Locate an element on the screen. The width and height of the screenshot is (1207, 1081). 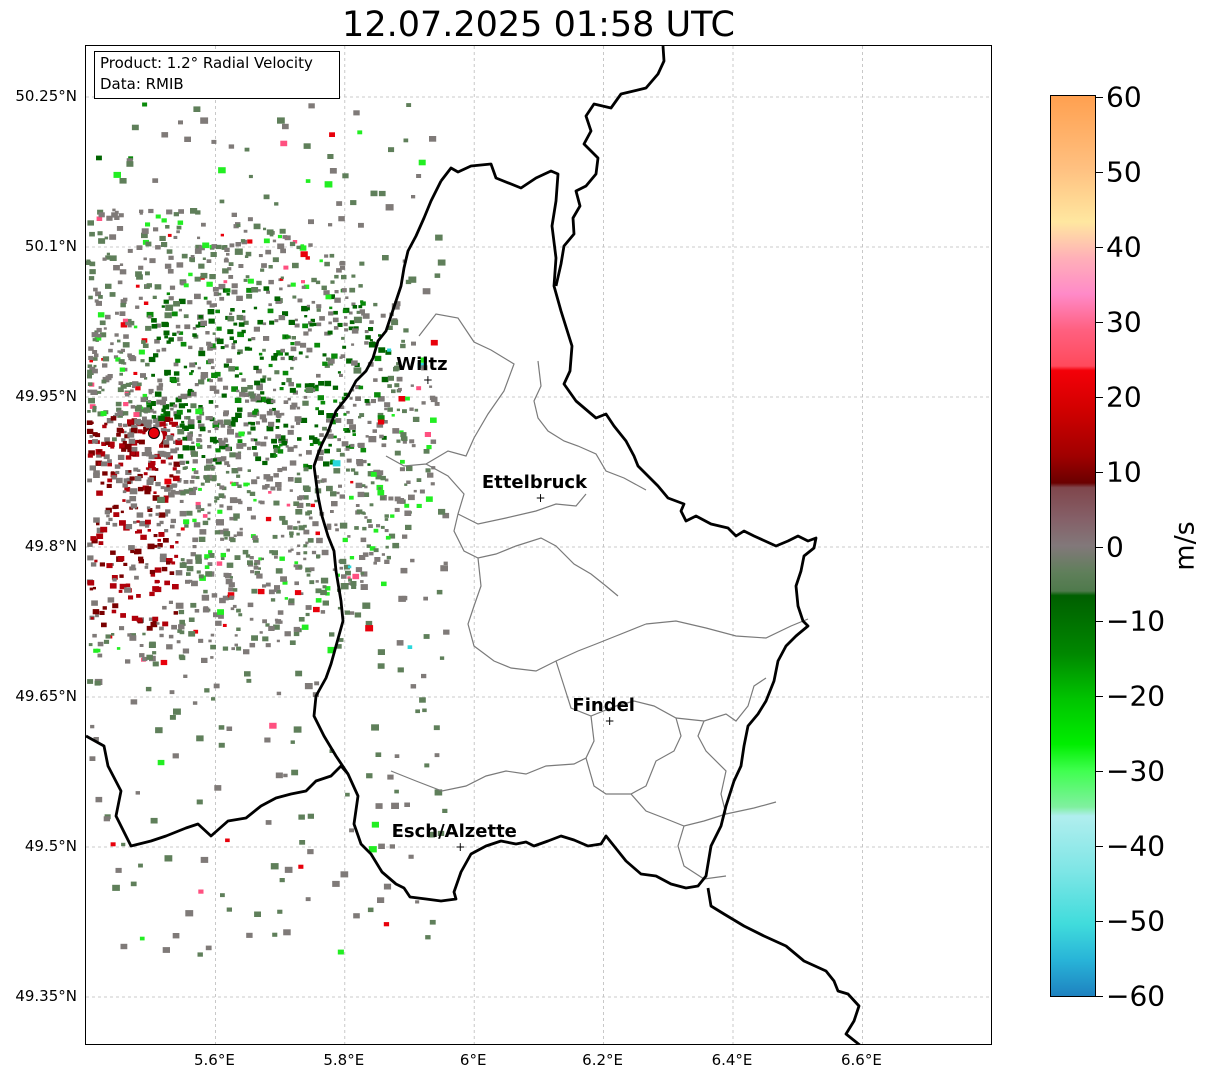
longitude-tick-label: 6.2°E is located at coordinates (603, 1060).